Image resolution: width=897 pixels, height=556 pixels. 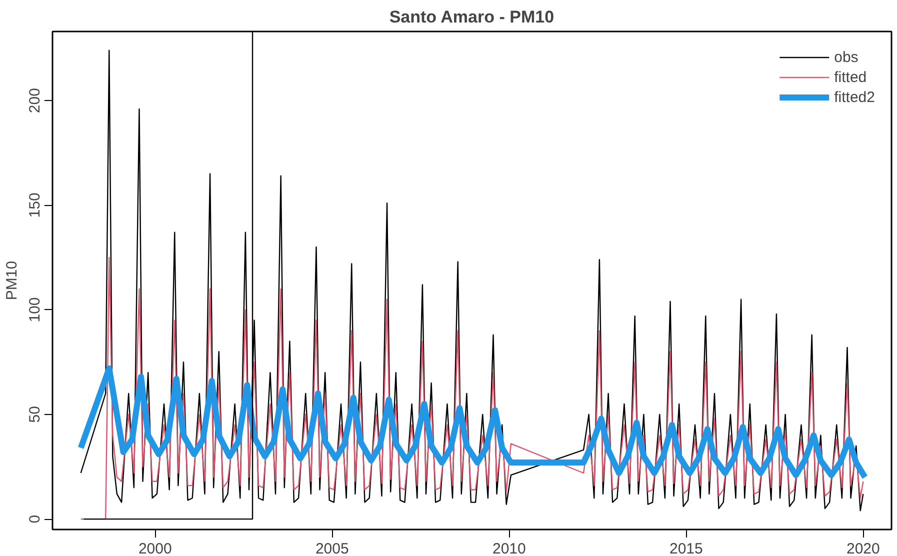 I want to click on x-tick-label: 2010, so click(x=509, y=548).